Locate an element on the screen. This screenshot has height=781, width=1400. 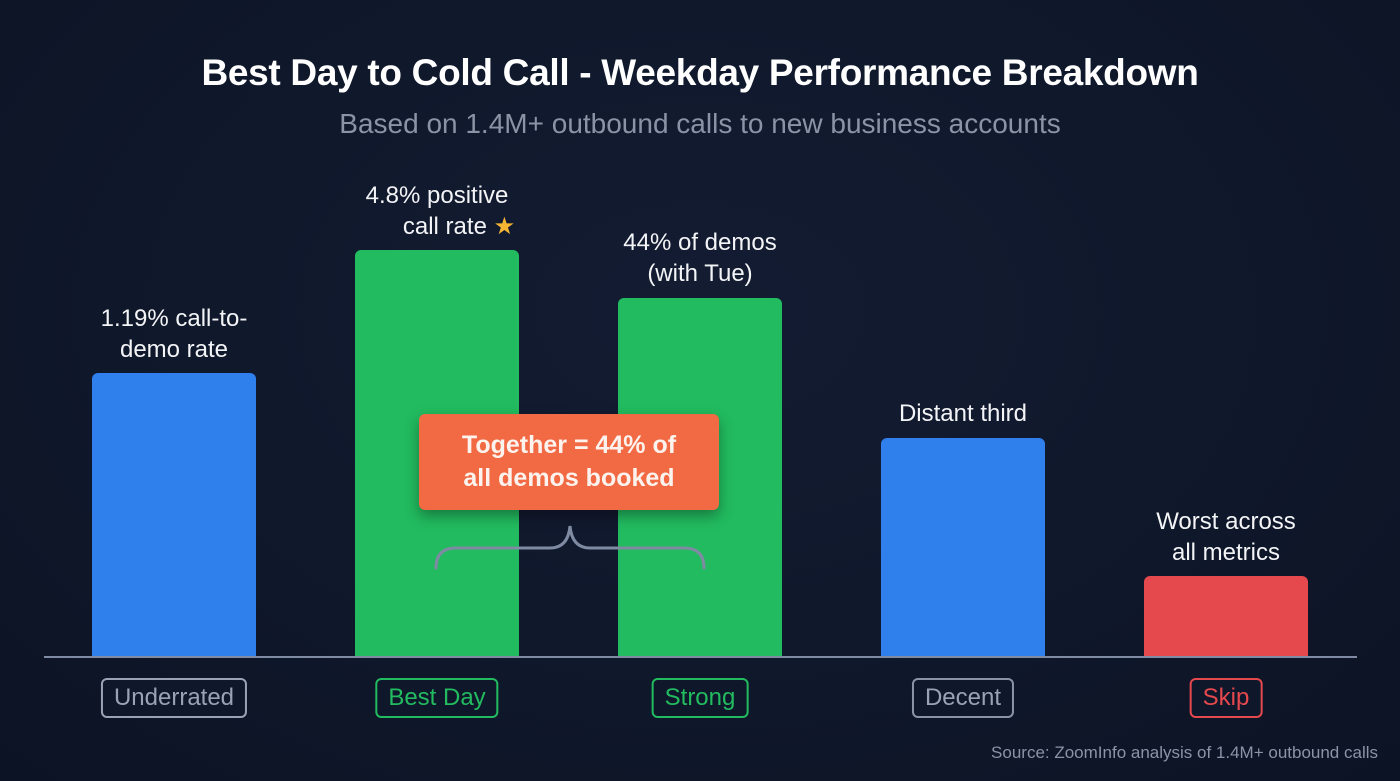
bar-annotation-skip: Worst across all metrics is located at coordinates (1226, 537).